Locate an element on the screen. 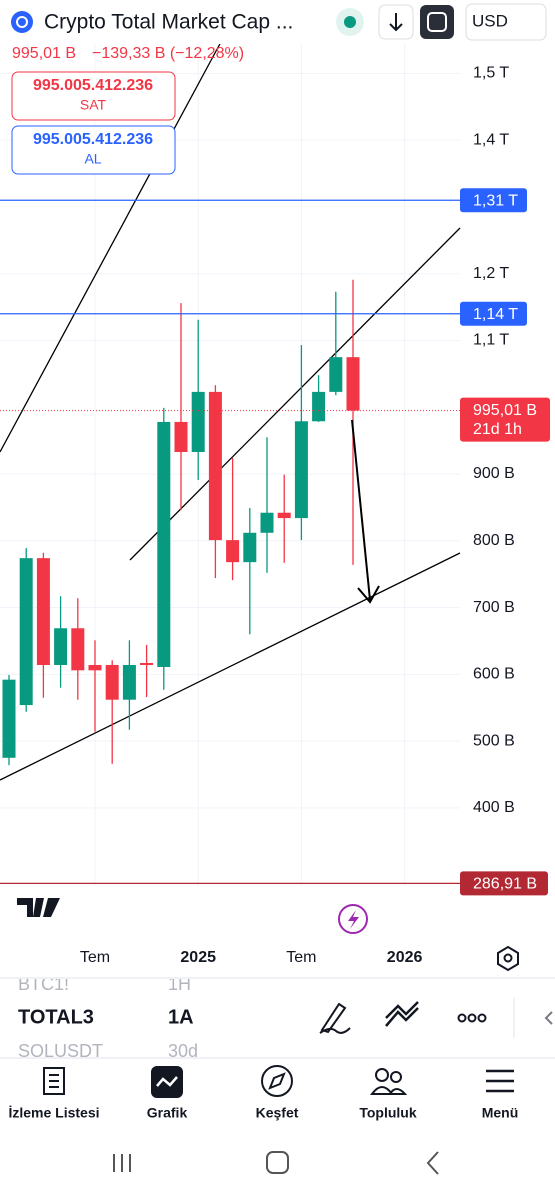 The height and width of the screenshot is (1200, 555). header-bar is located at coordinates (277, 22).